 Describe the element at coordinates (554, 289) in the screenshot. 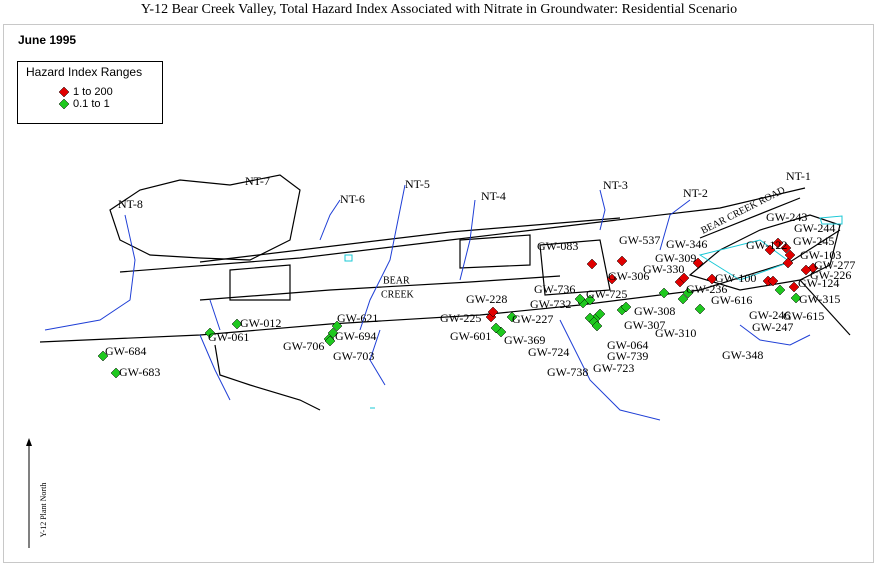

I see `well-label: GW-736` at that location.